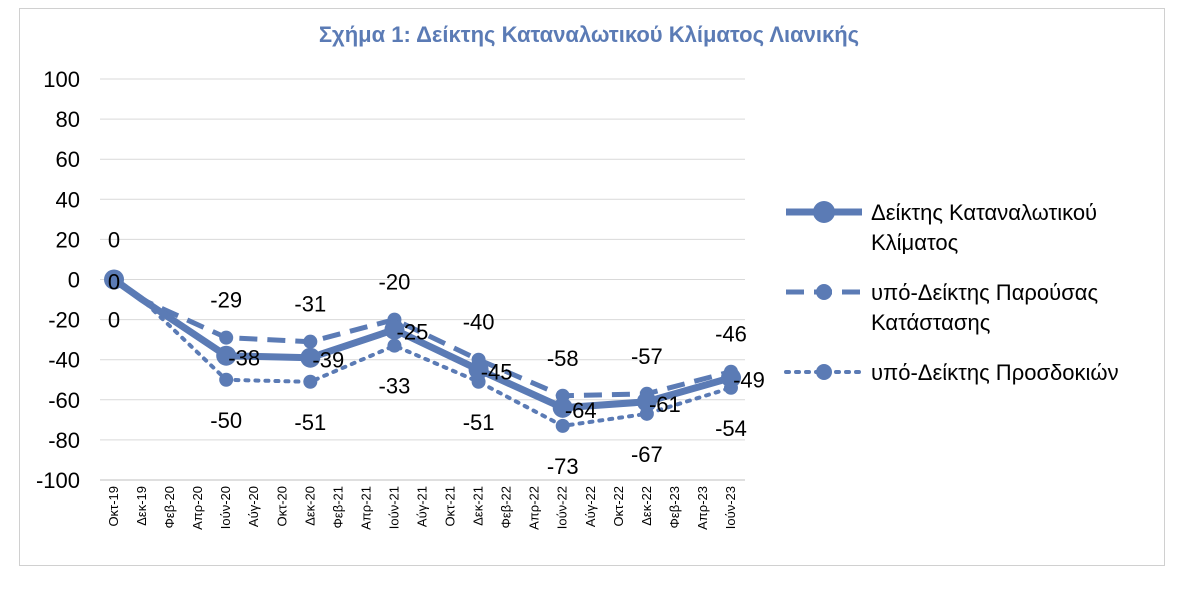  Describe the element at coordinates (68, 199) in the screenshot. I see `y-tick-label-40: 40` at that location.